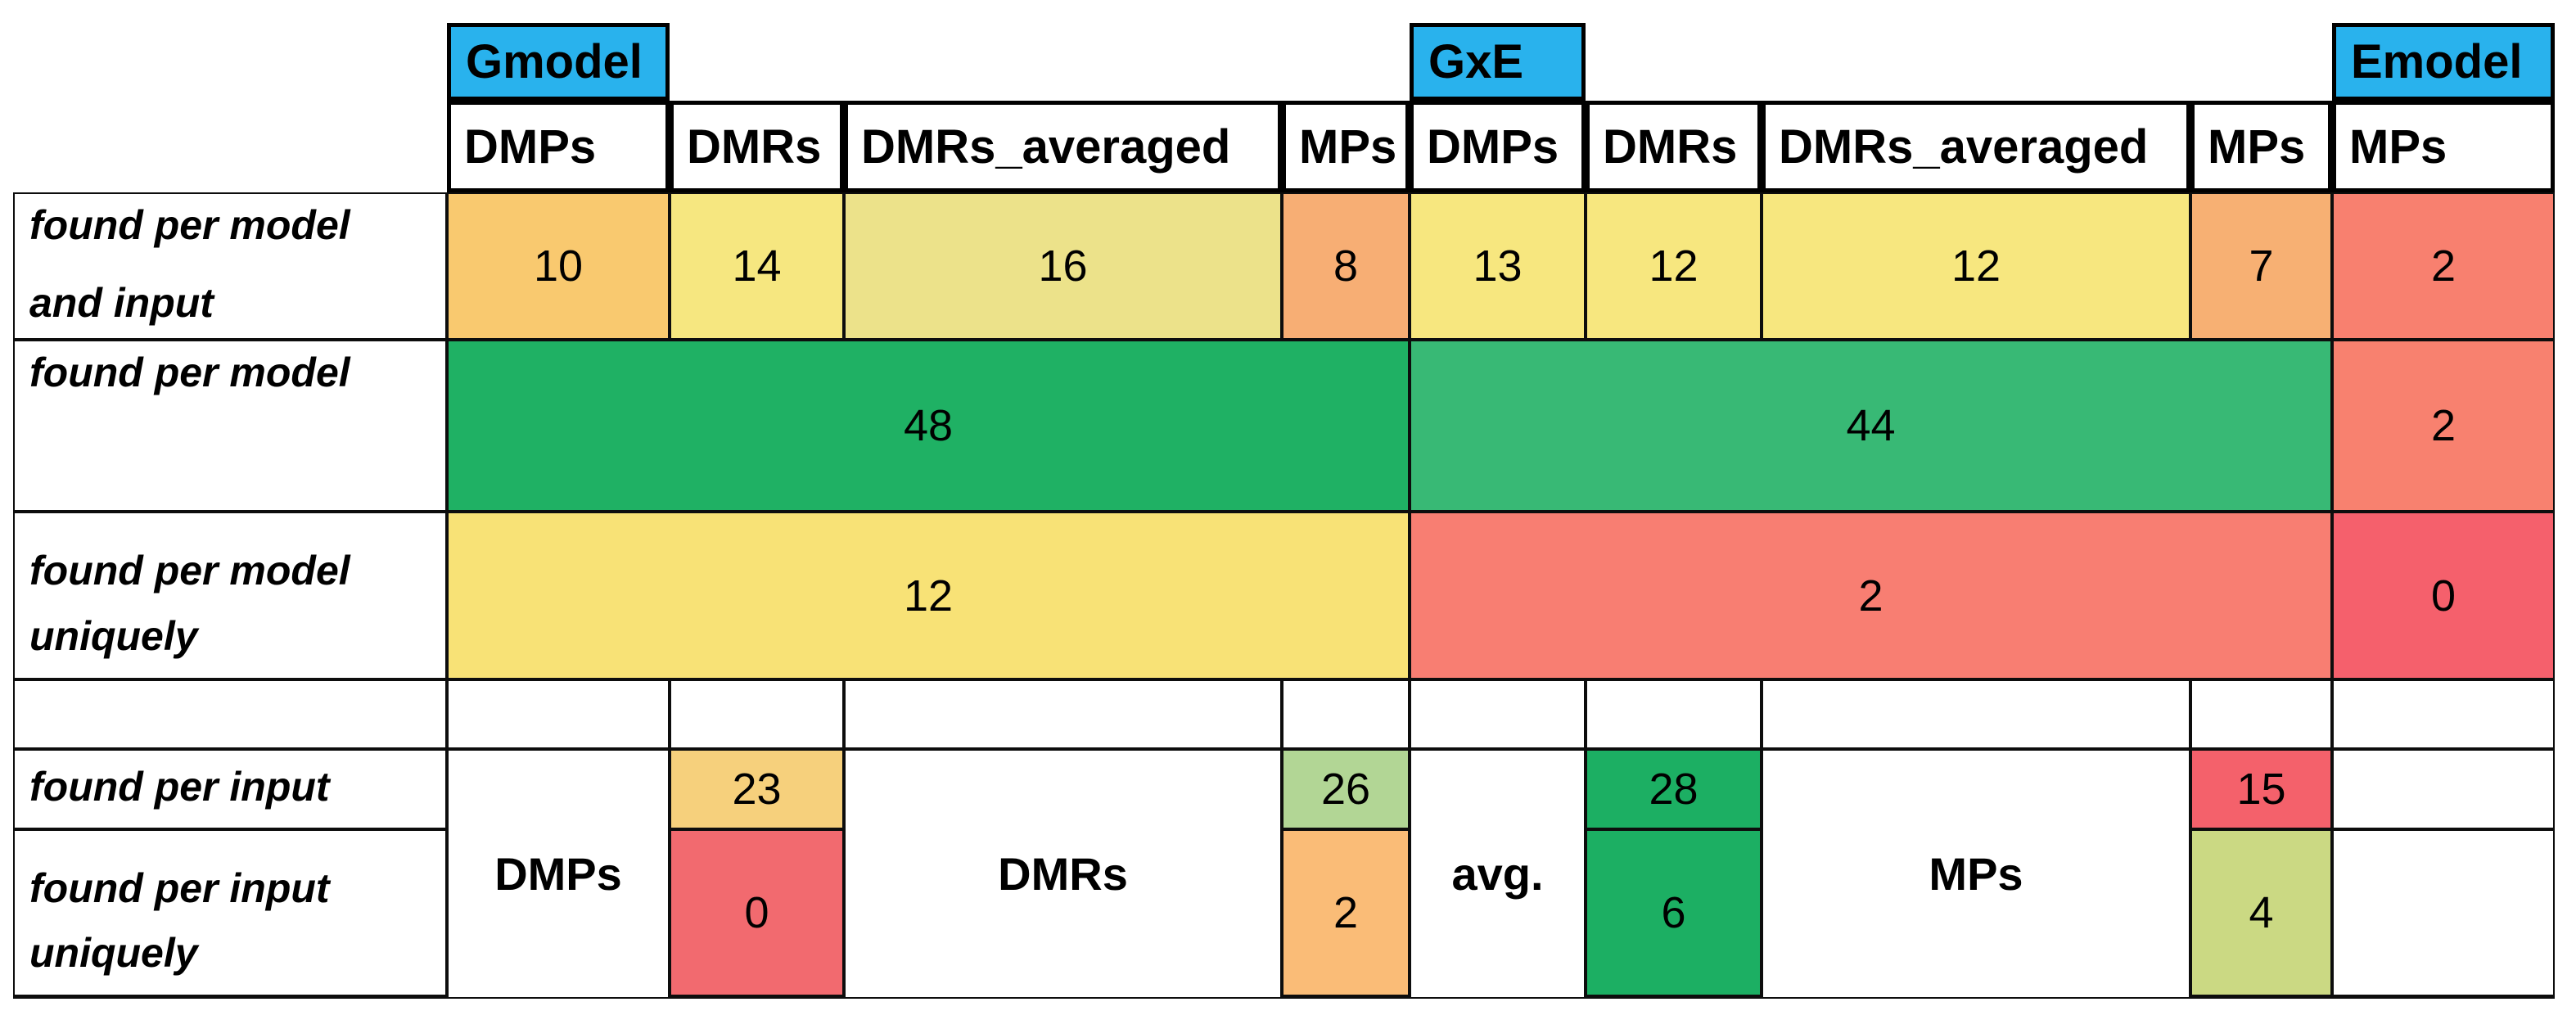 This screenshot has height=1029, width=2576. I want to click on cell-per-model-uniquely-gmodel: 12, so click(928, 595).